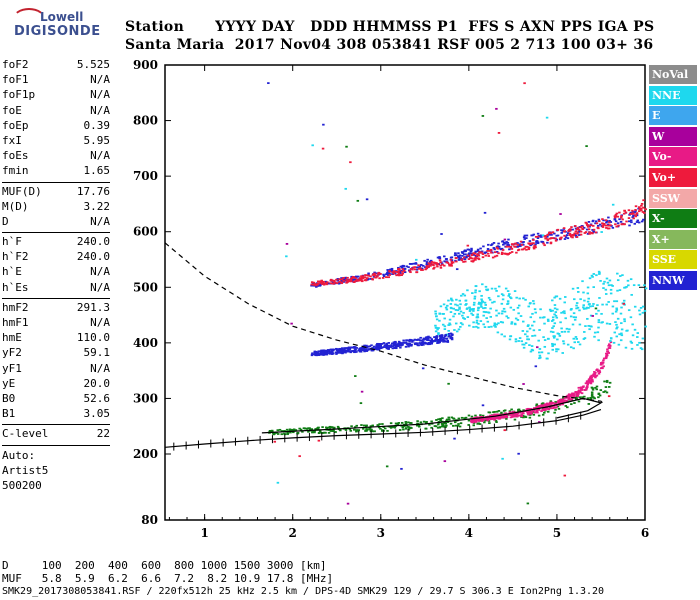  What do you see at coordinates (673, 157) in the screenshot?
I see `legend-item-vo: Vo-` at bounding box center [673, 157].